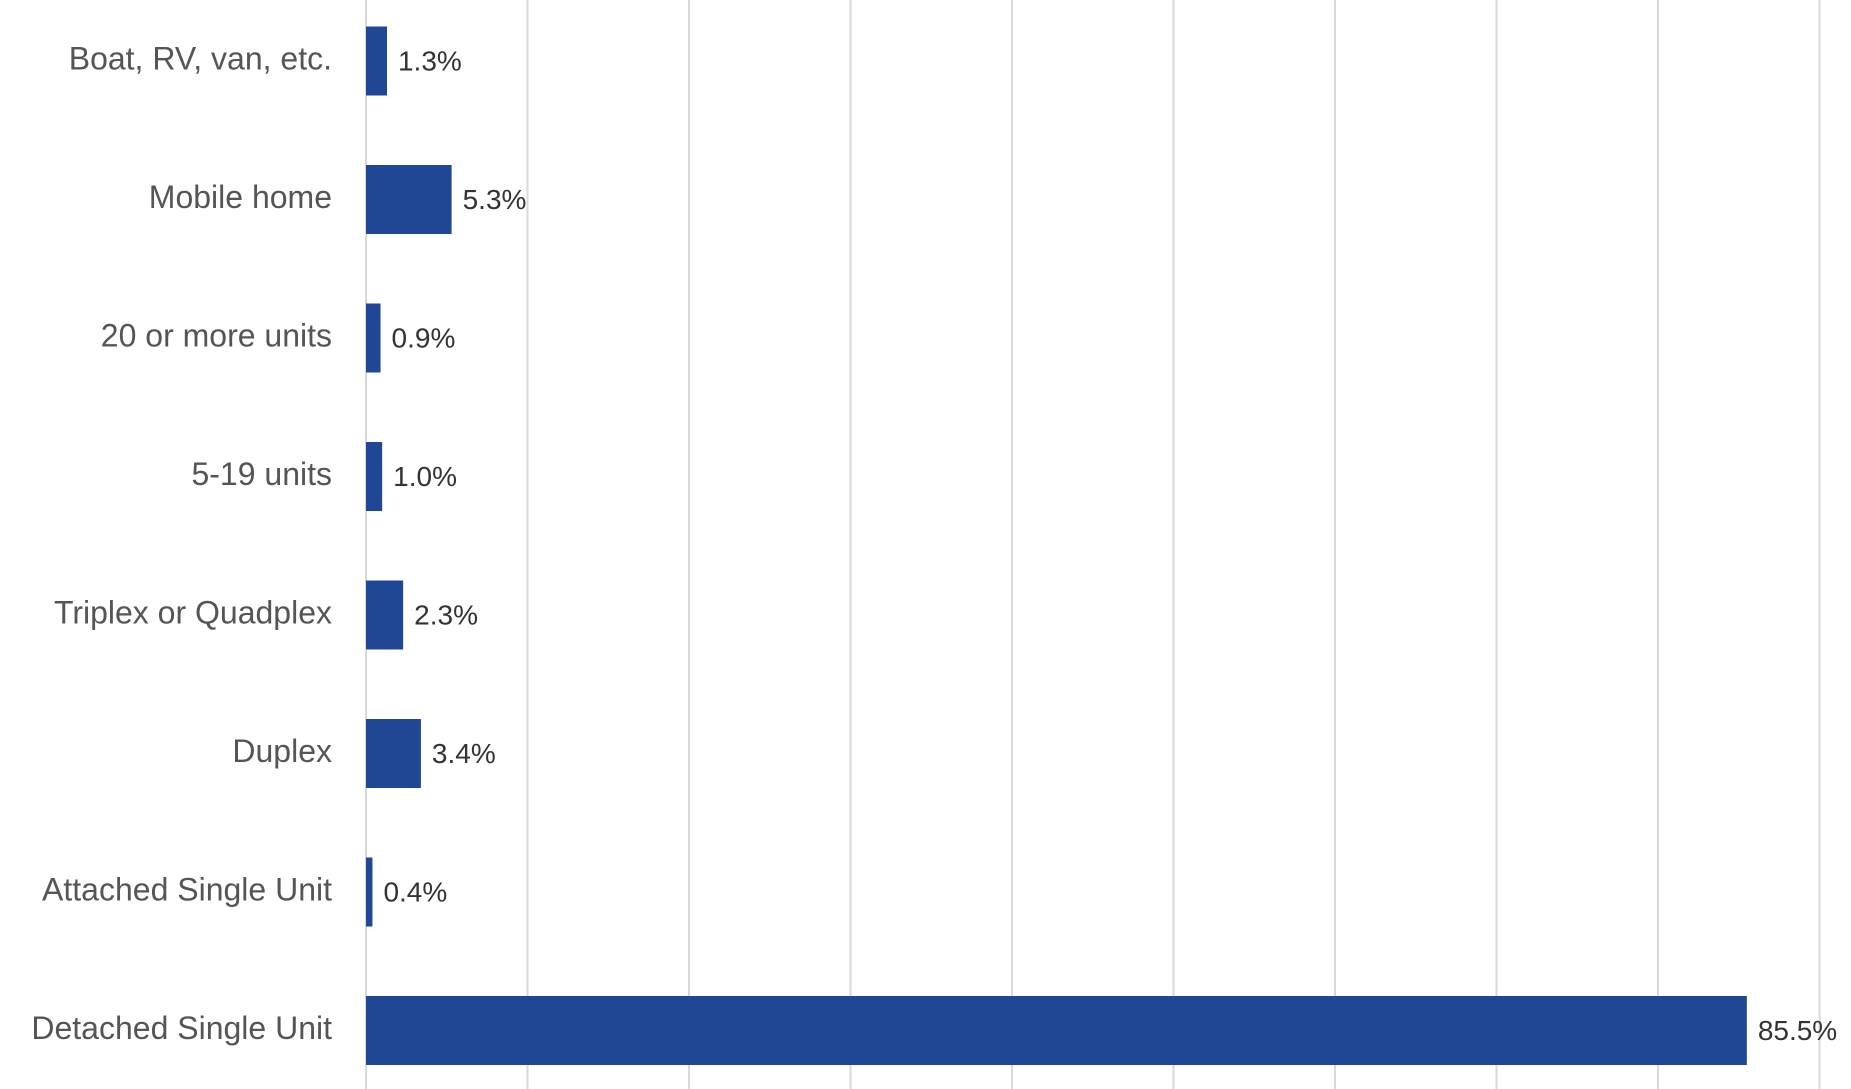  What do you see at coordinates (193, 612) in the screenshot?
I see `category-label-triplex-or-quadplex: Triplex or Quadplex` at bounding box center [193, 612].